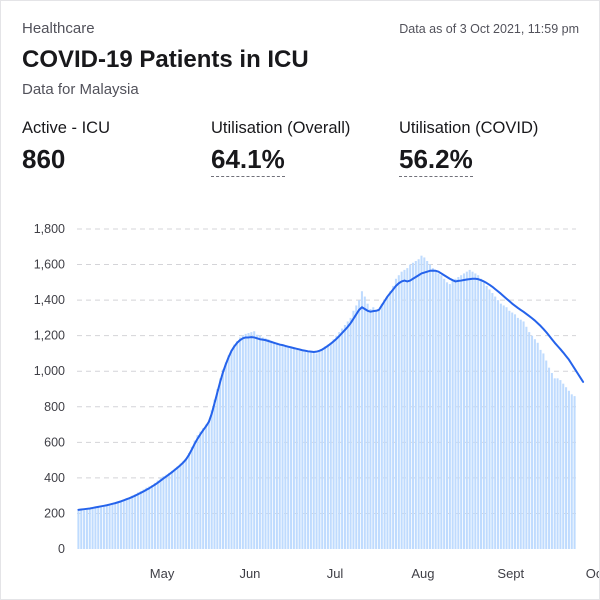  What do you see at coordinates (592, 573) in the screenshot?
I see `x-tick-label: Oct` at bounding box center [592, 573].